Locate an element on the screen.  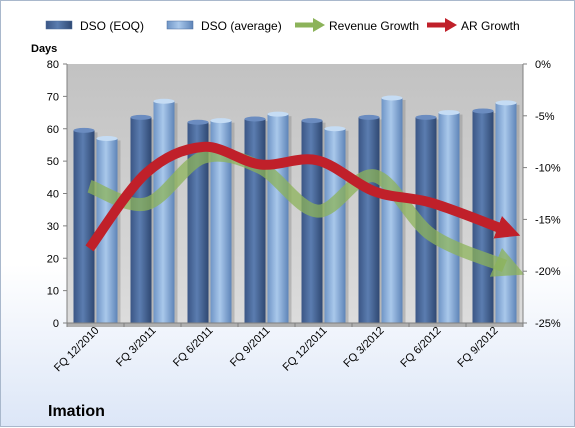
x-tick-label: FQ 3/2012 is located at coordinates (363, 347).